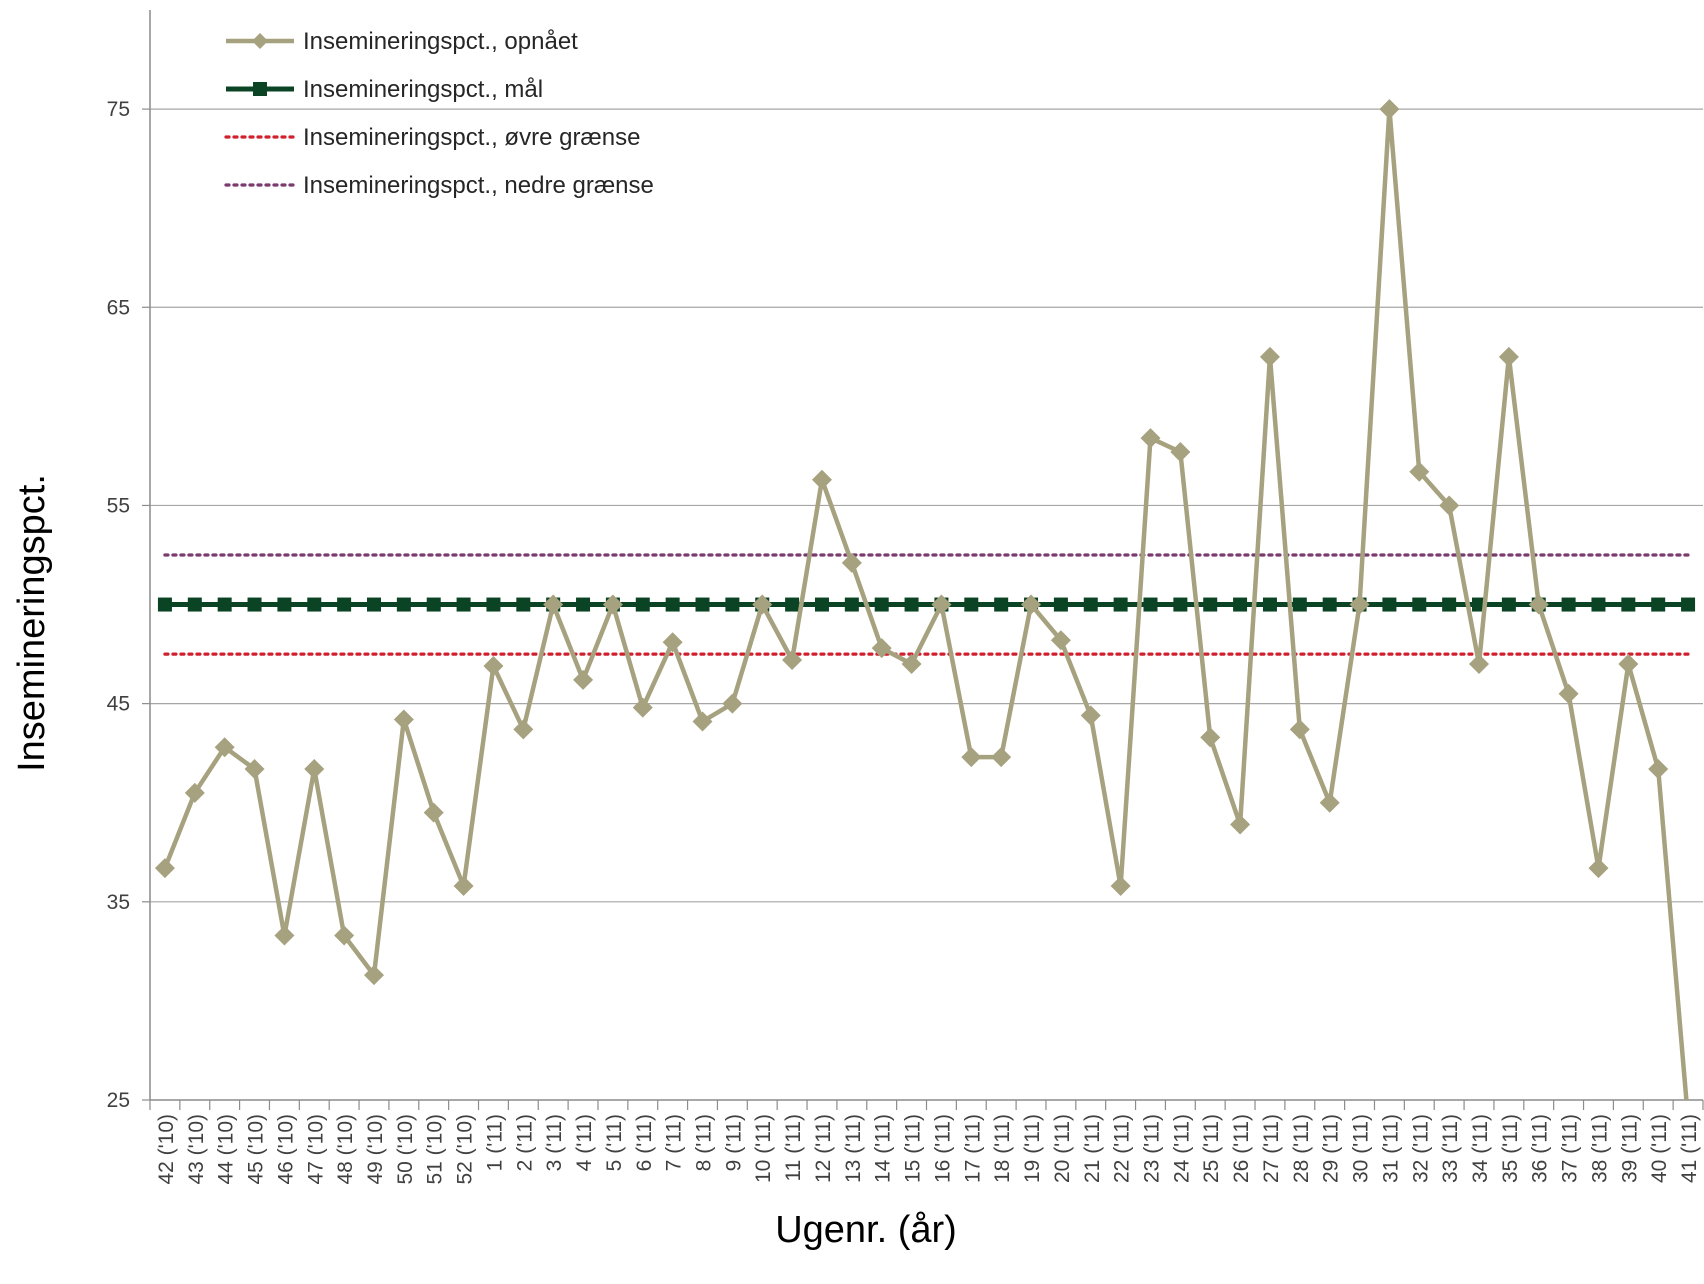 This screenshot has height=1284, width=1704. I want to click on y-tick-label: 75, so click(118, 109).